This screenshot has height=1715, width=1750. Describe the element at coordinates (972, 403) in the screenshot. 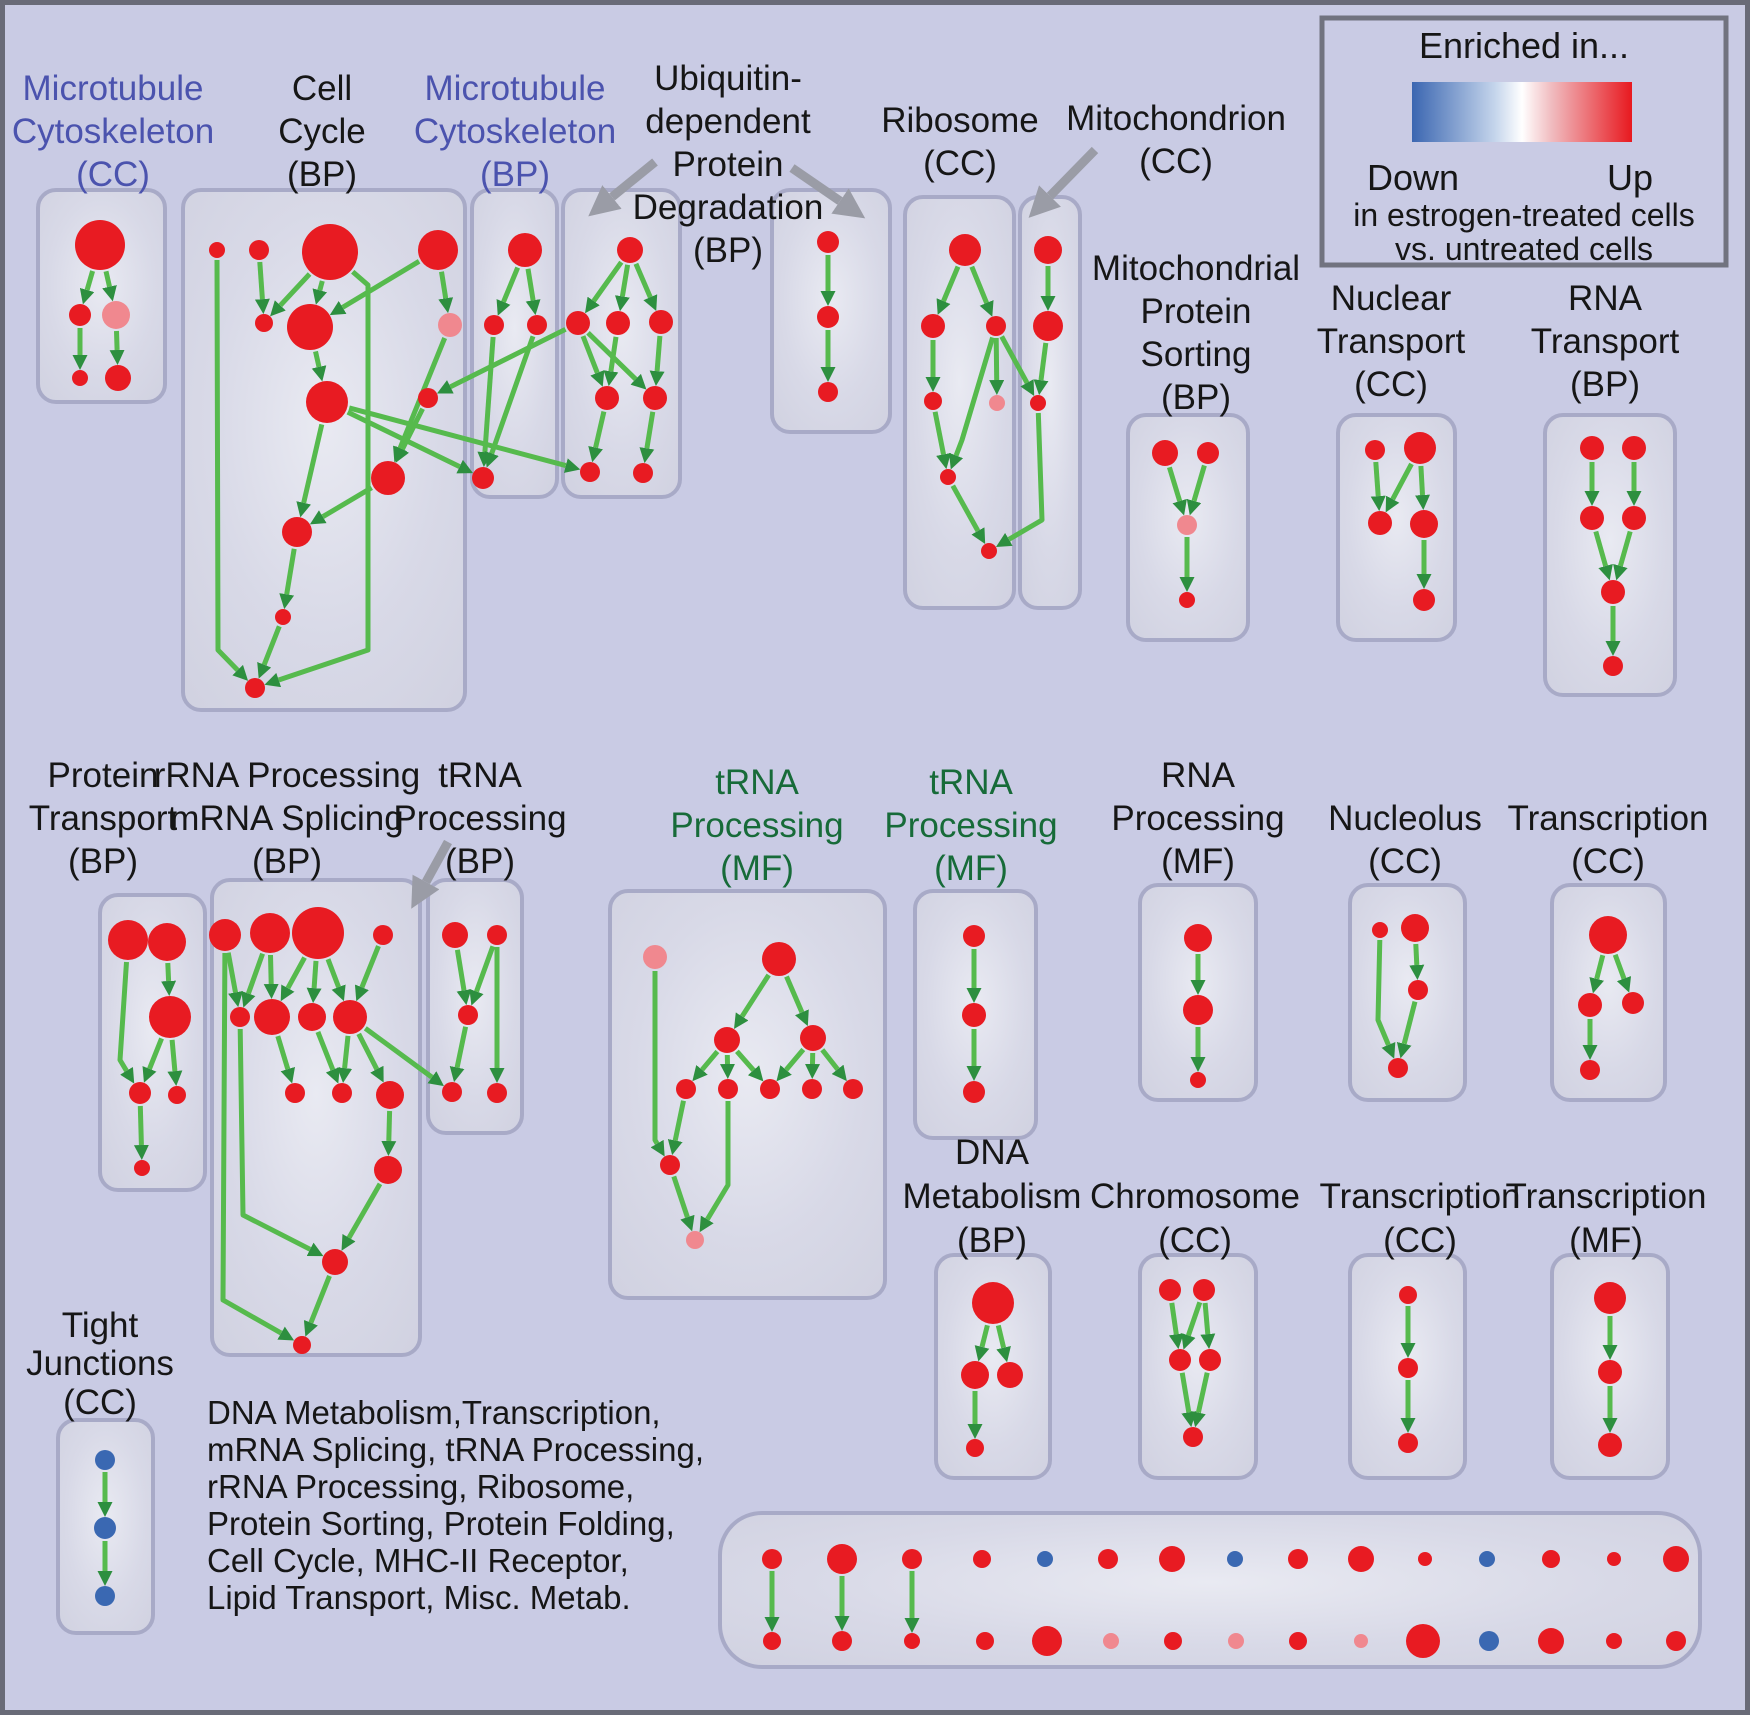

I see `edge-rb3-rb6` at that location.